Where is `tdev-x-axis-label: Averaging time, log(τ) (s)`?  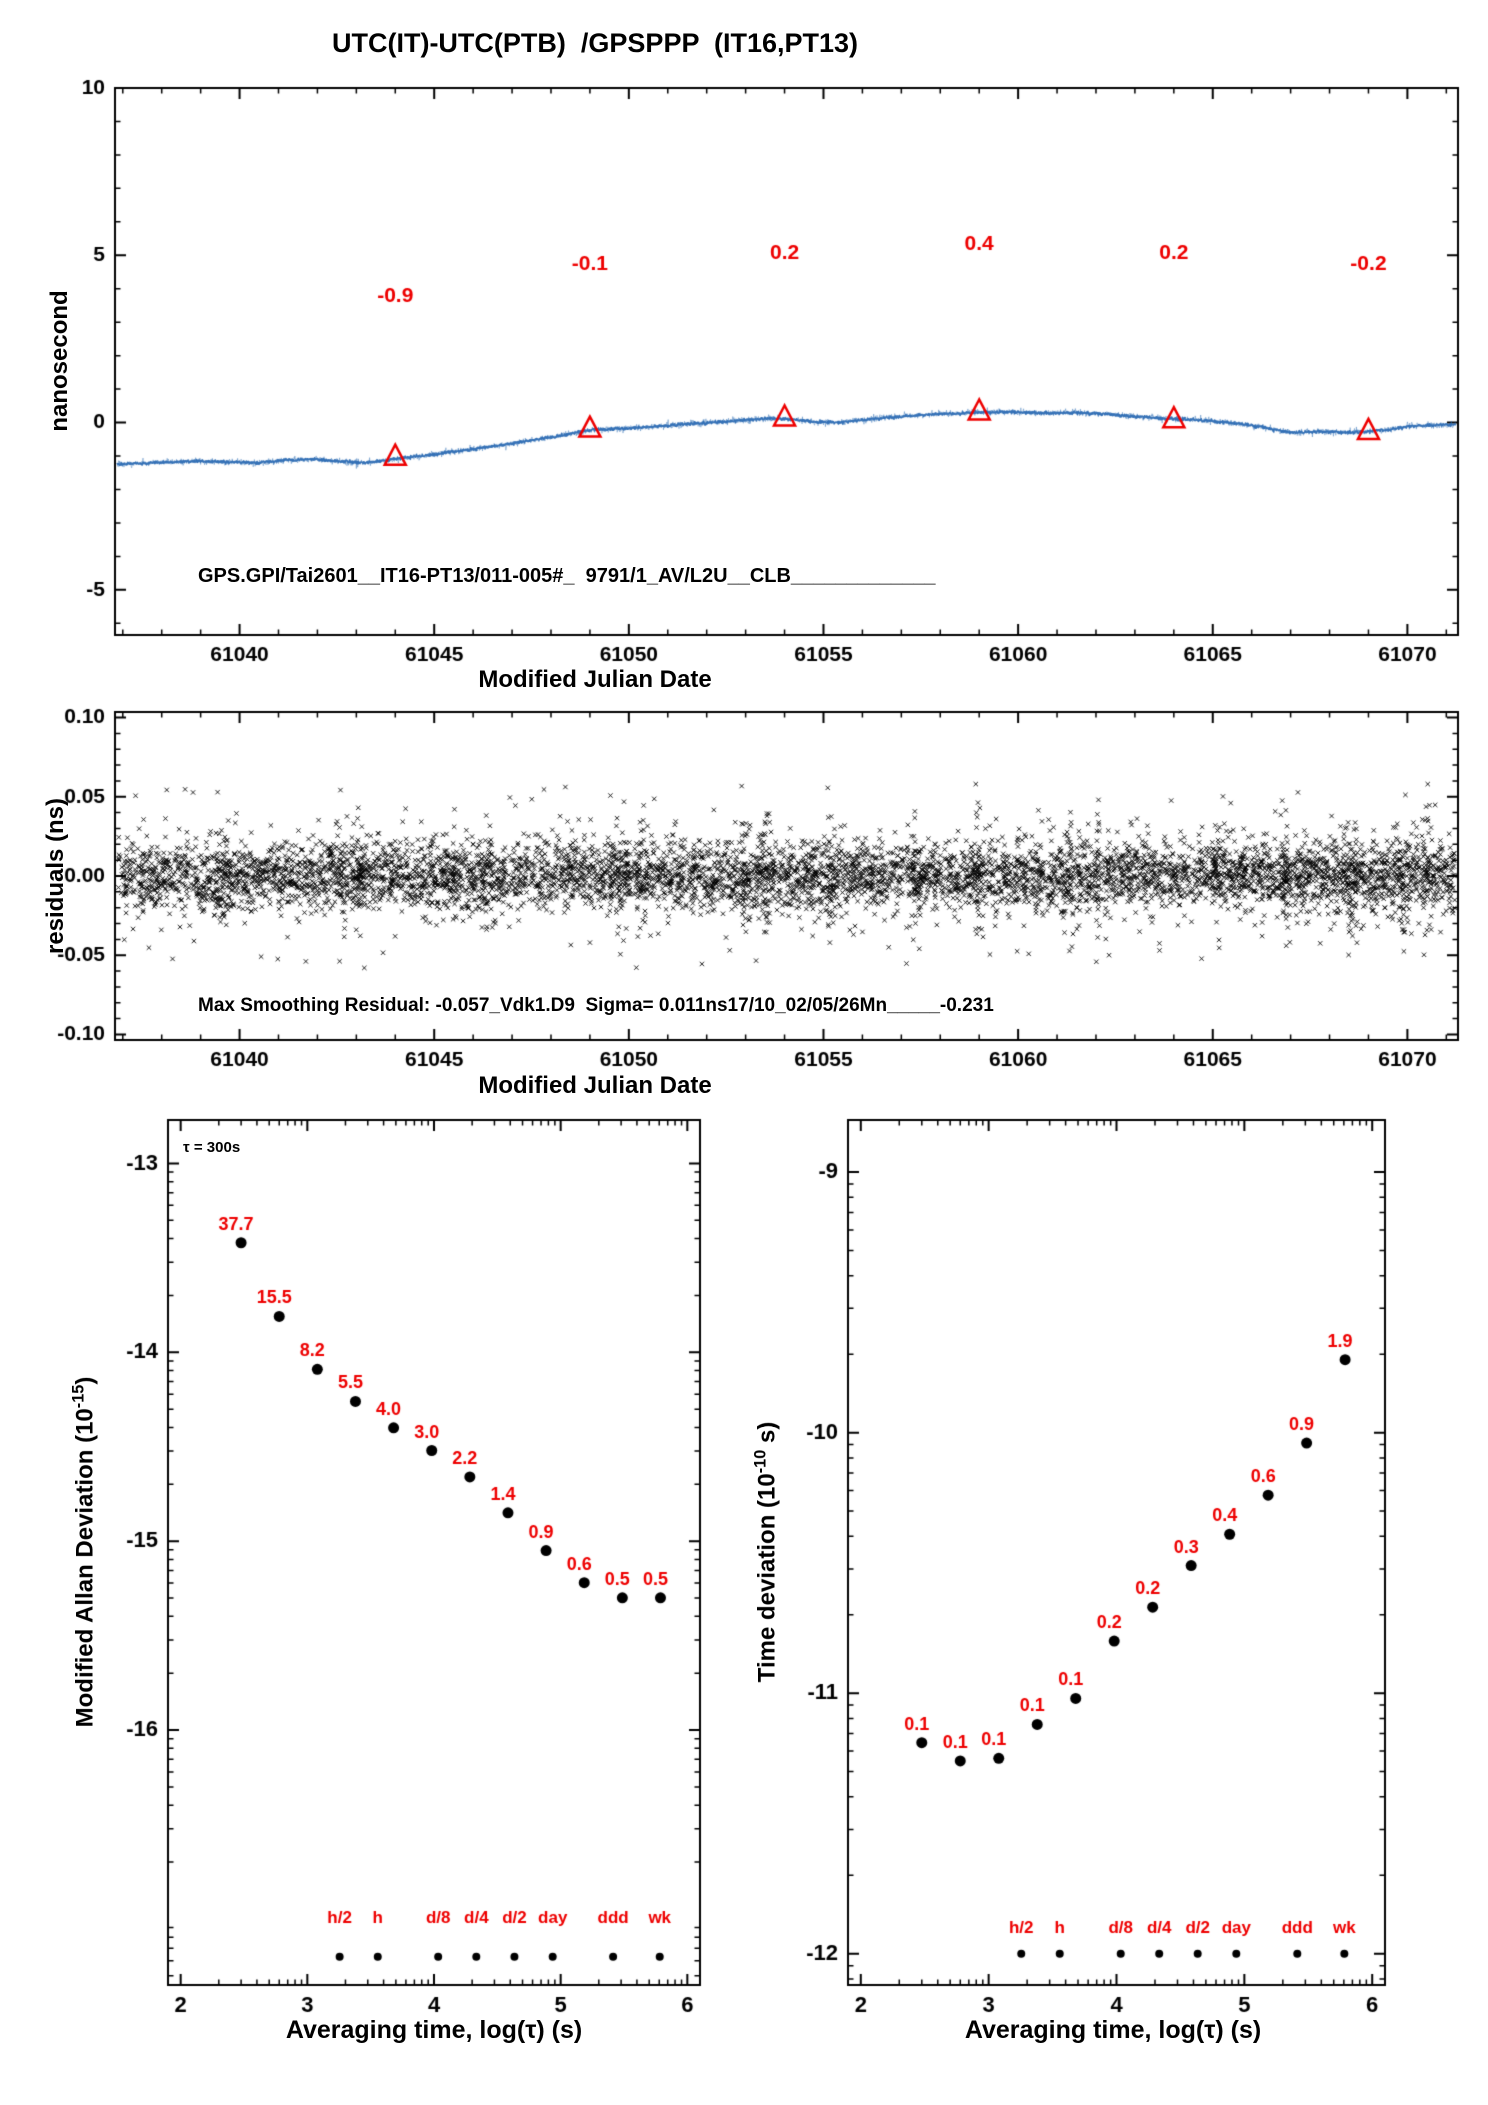 tdev-x-axis-label: Averaging time, log(τ) (s) is located at coordinates (1113, 2030).